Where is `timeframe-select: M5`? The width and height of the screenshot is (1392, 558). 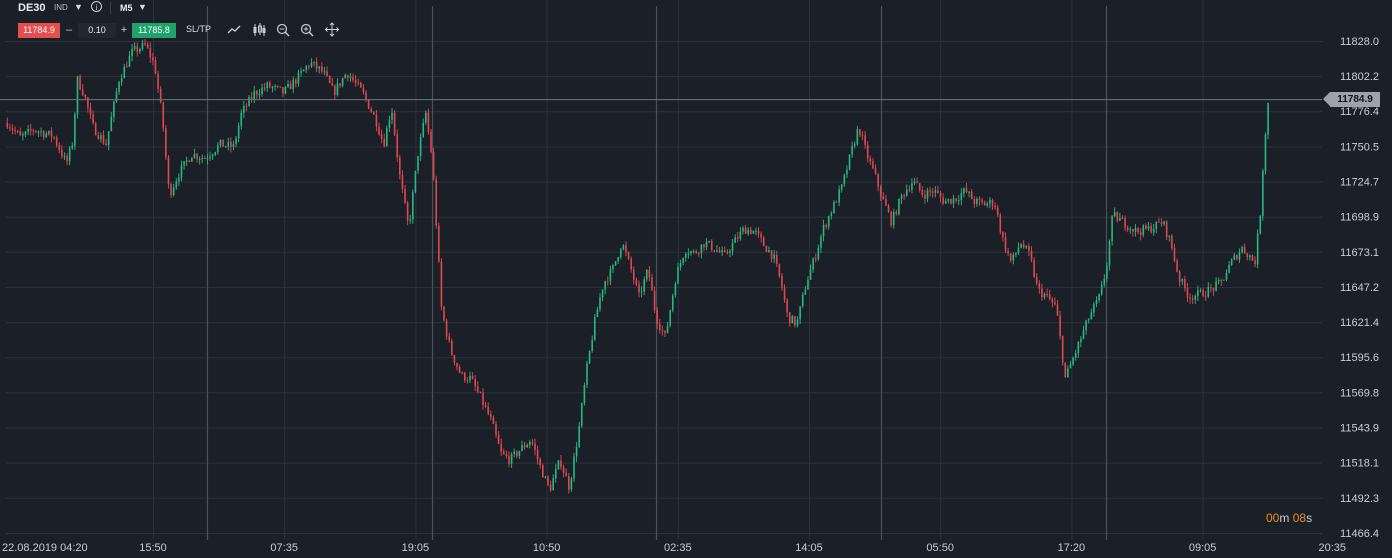 timeframe-select: M5 is located at coordinates (126, 8).